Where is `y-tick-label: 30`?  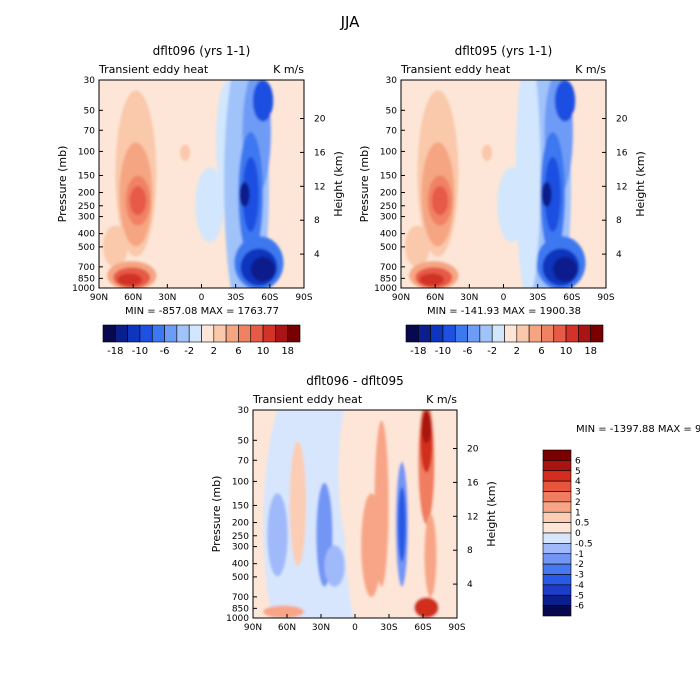
y-tick-label: 30 is located at coordinates (244, 411).